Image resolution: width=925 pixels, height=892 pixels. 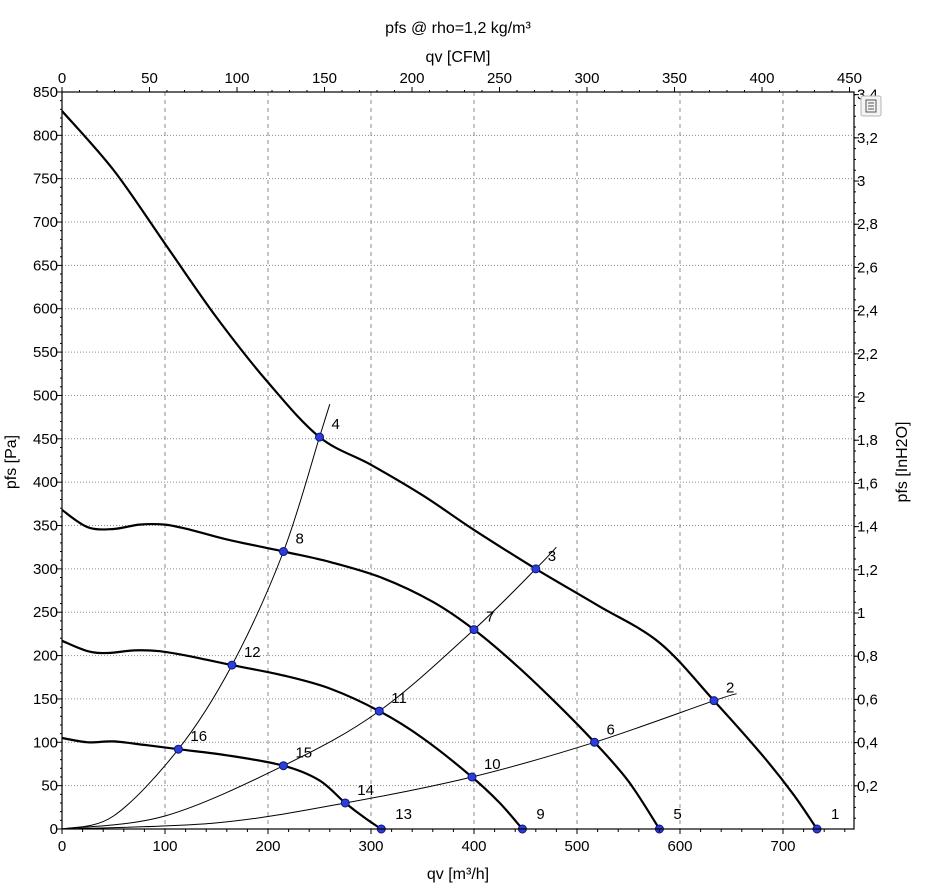 I want to click on y2-tick-label: 2,2, so click(x=867, y=354).